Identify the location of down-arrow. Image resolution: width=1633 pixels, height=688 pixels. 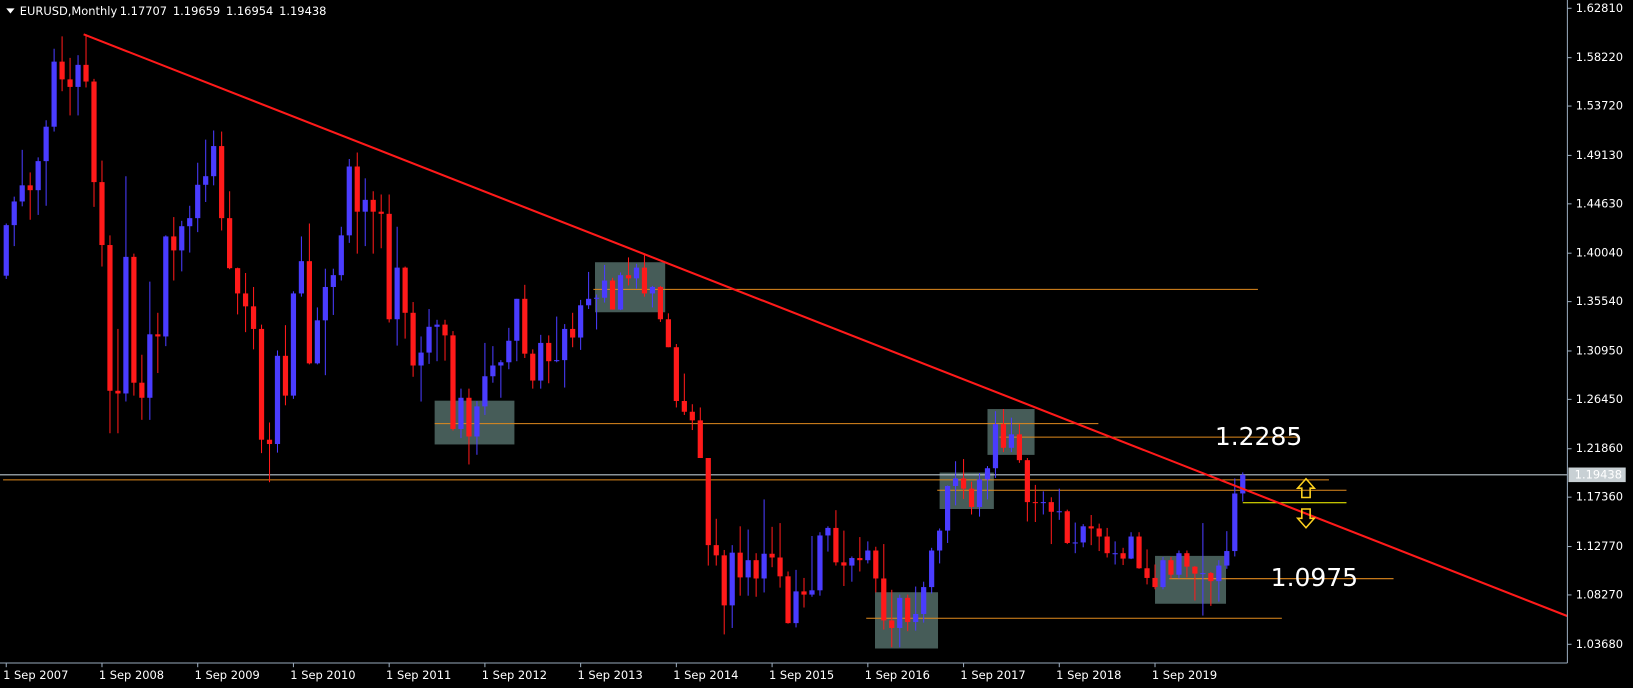
(1306, 518).